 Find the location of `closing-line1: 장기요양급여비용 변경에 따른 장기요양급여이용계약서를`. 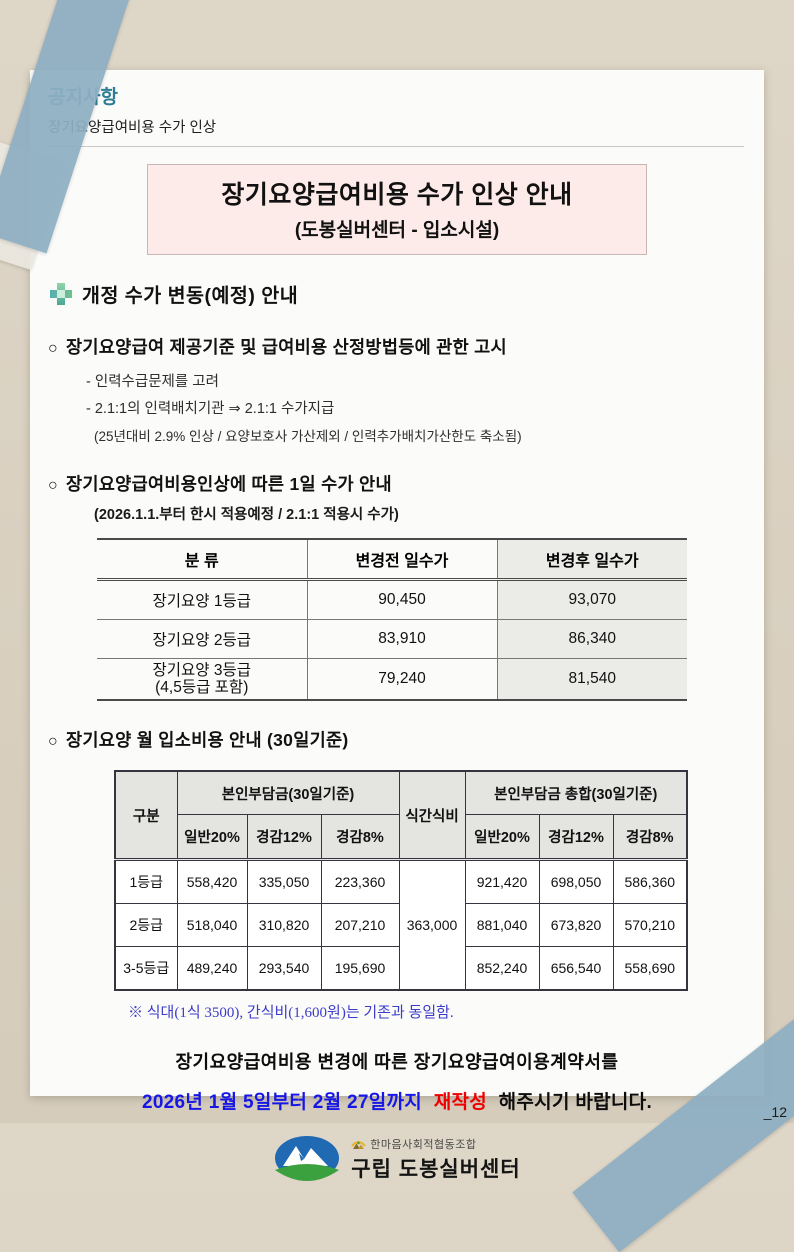

closing-line1: 장기요양급여비용 변경에 따른 장기요양급여이용계약서를 is located at coordinates (397, 1062).